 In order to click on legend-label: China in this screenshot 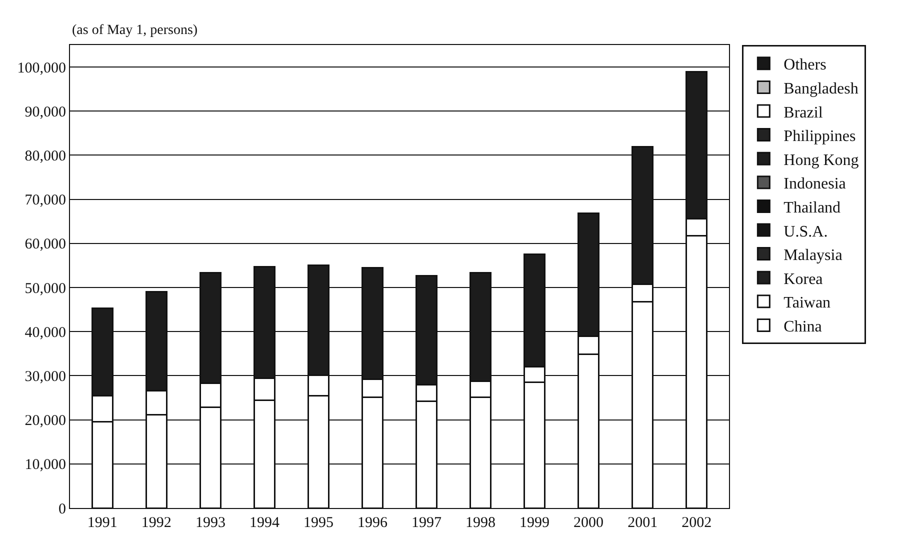, I will do `click(803, 327)`.